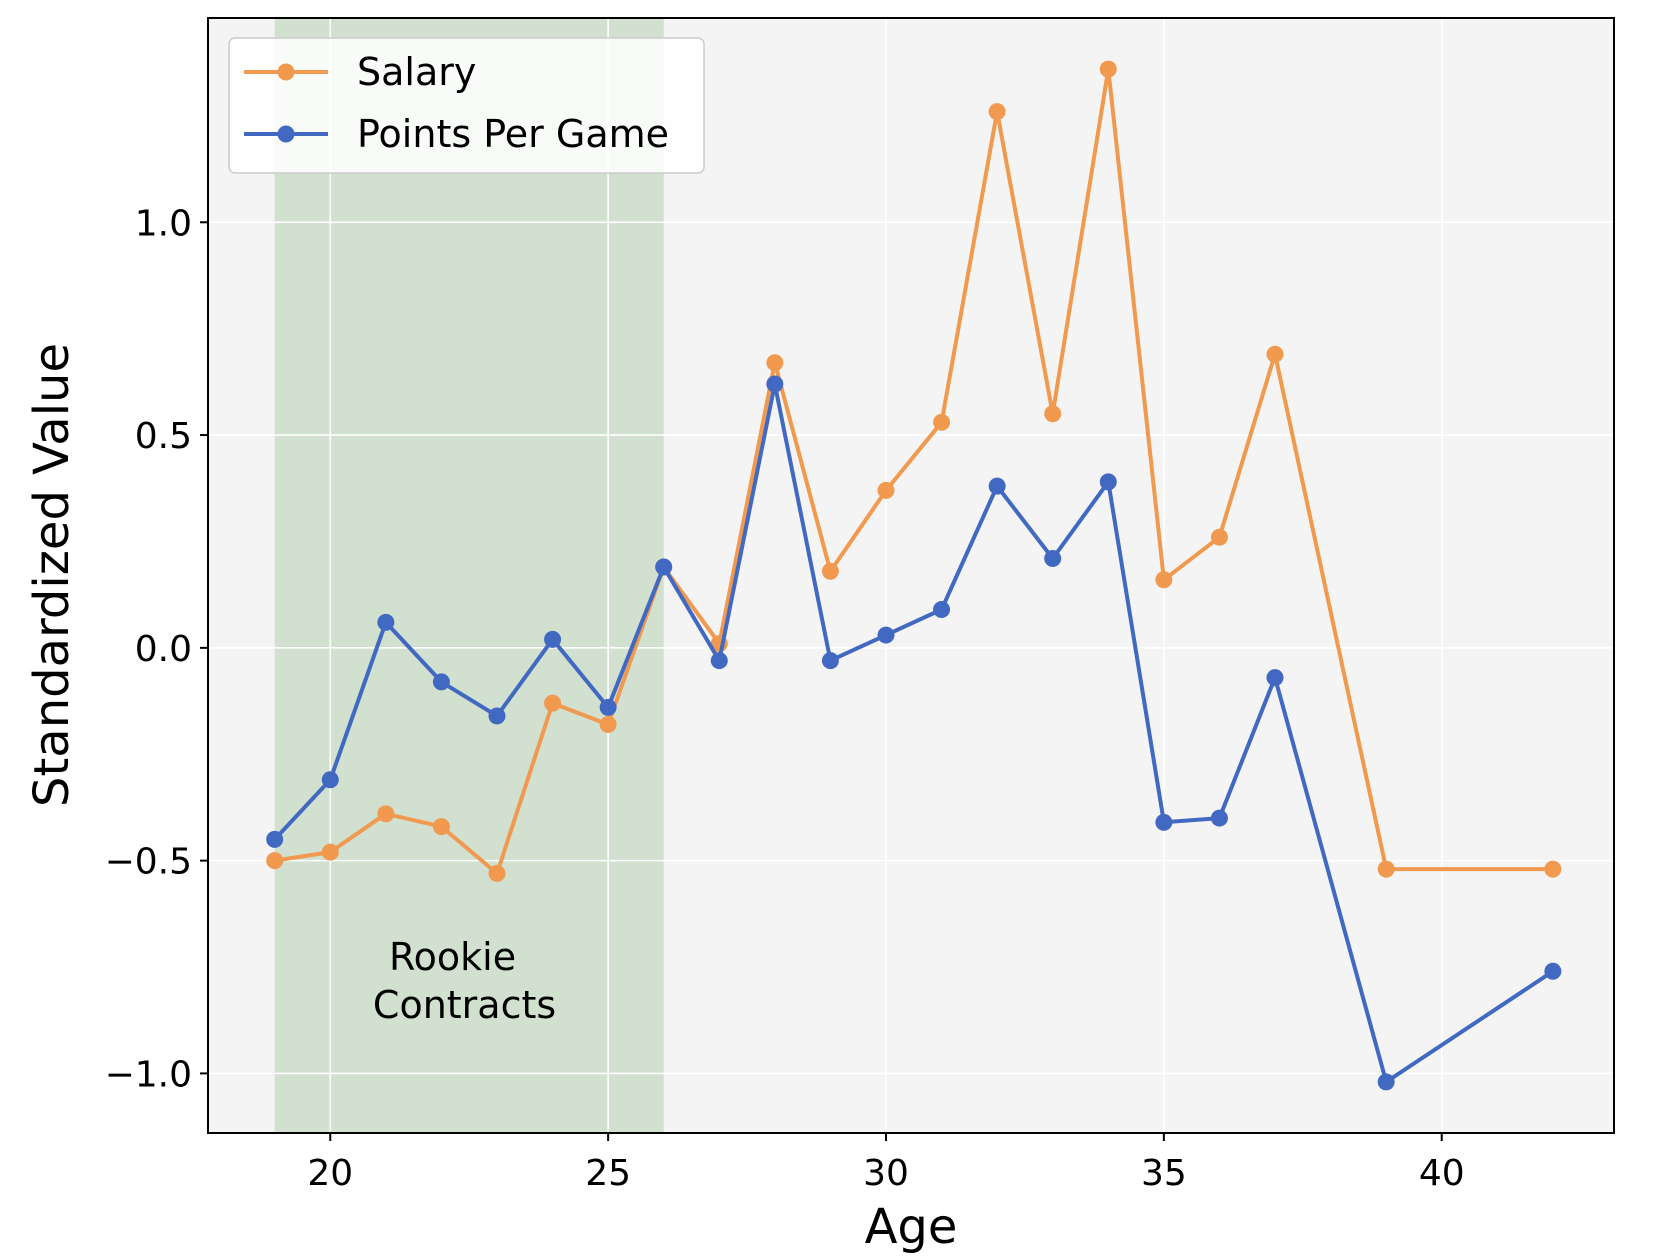  I want to click on x-axis-label: Age, so click(911, 1227).